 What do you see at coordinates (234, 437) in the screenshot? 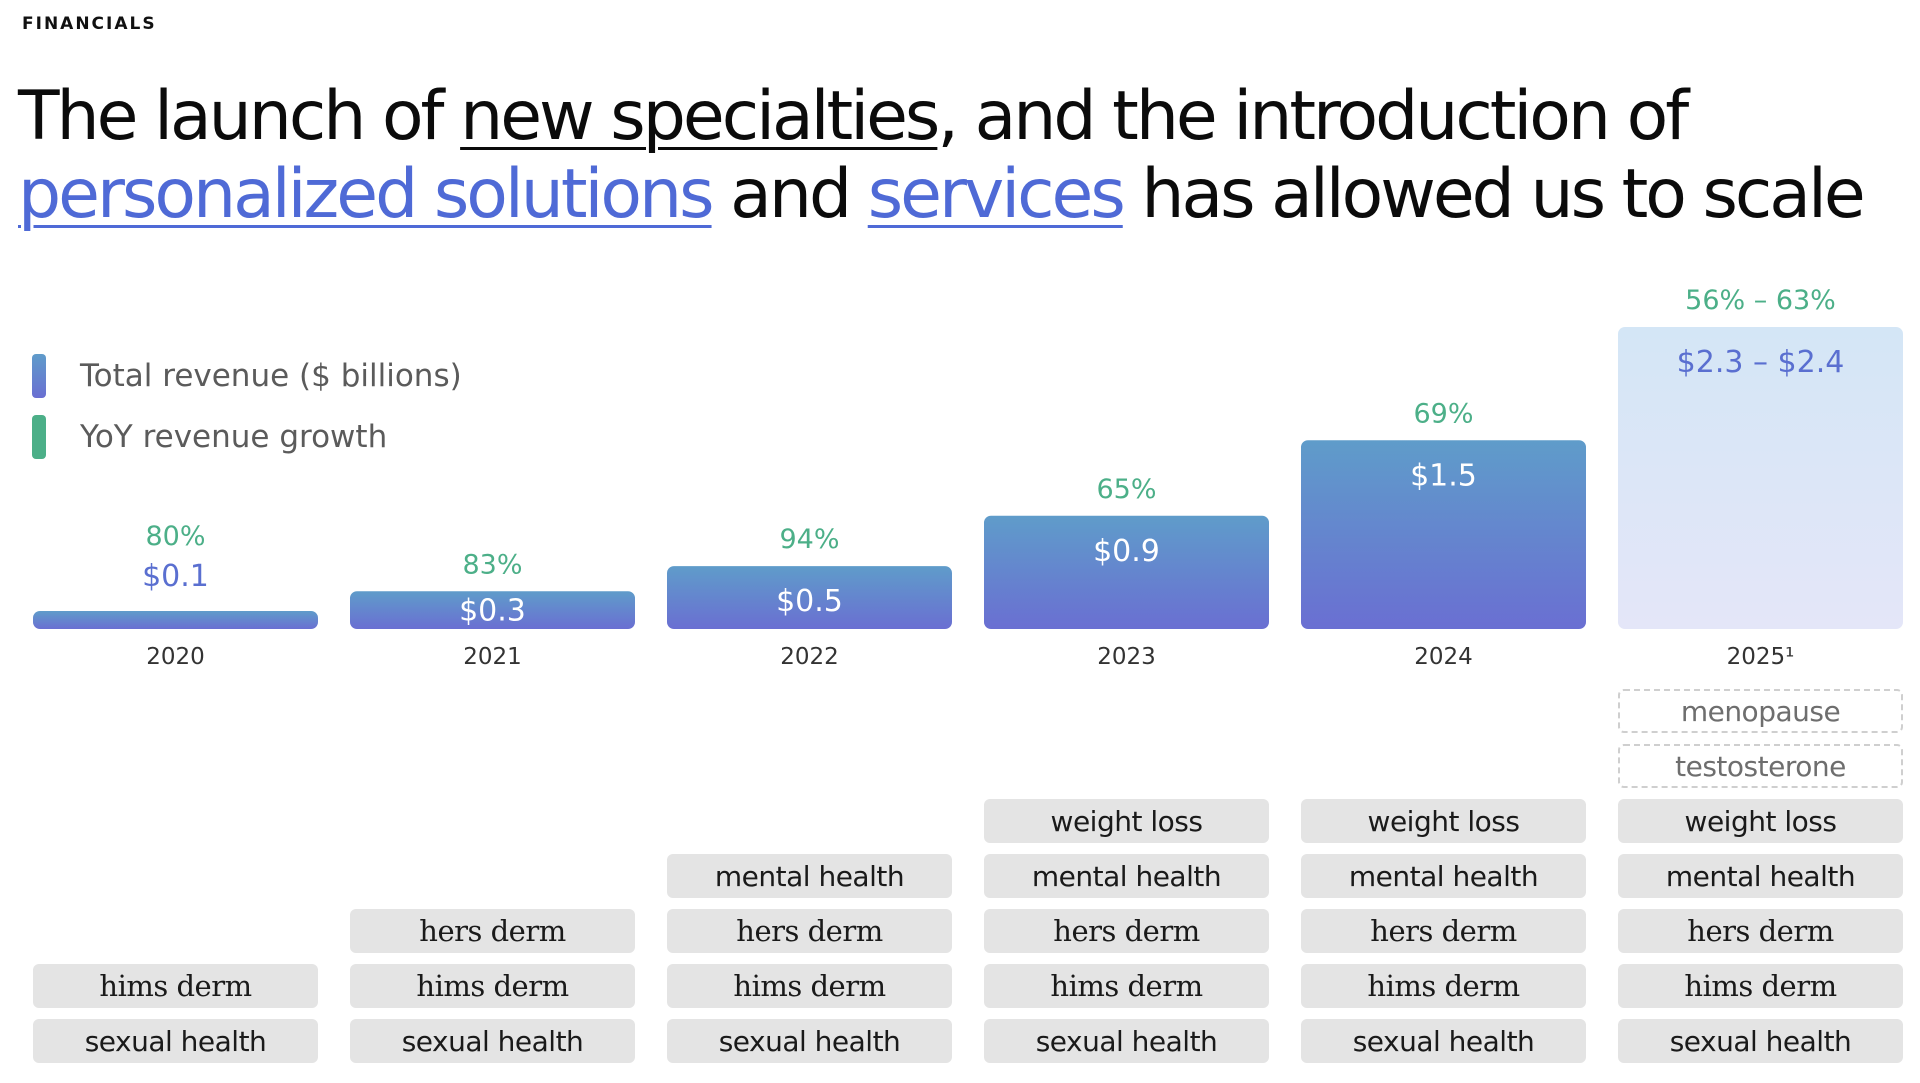
I see `legend-growth-label: YoY revenue growth` at bounding box center [234, 437].